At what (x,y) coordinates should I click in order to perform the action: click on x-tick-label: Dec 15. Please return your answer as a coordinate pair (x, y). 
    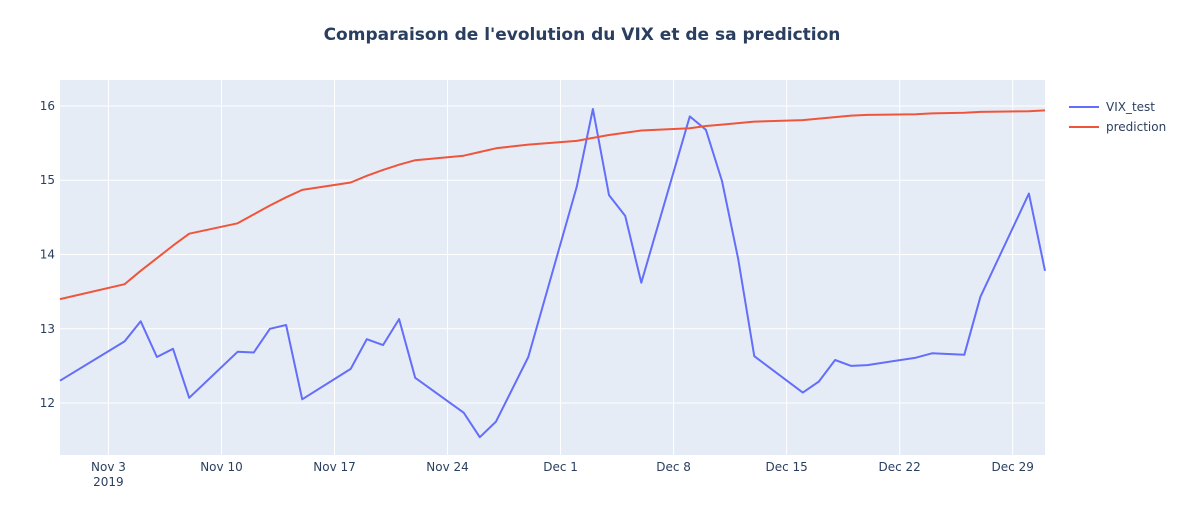
    Looking at the image, I should click on (786, 467).